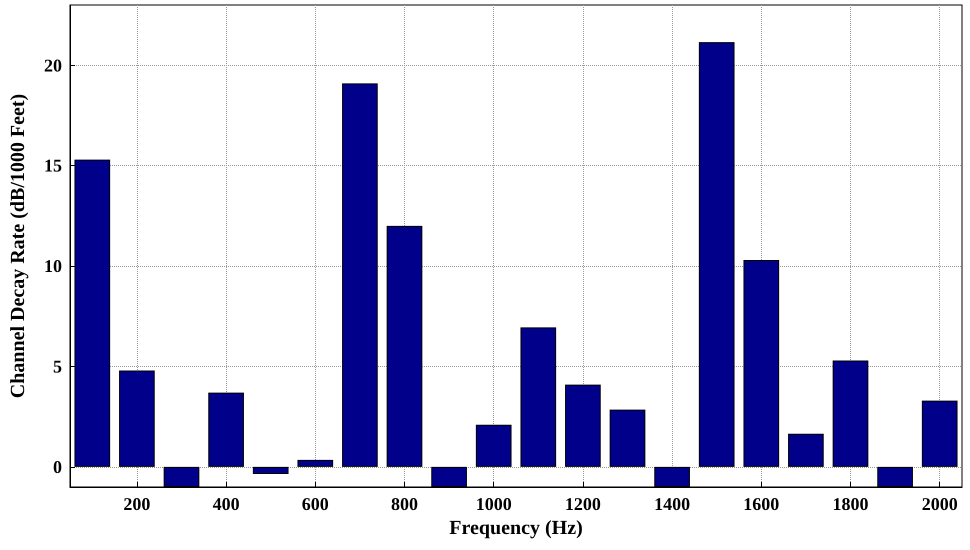  What do you see at coordinates (672, 504) in the screenshot?
I see `x-tick-label: 1400` at bounding box center [672, 504].